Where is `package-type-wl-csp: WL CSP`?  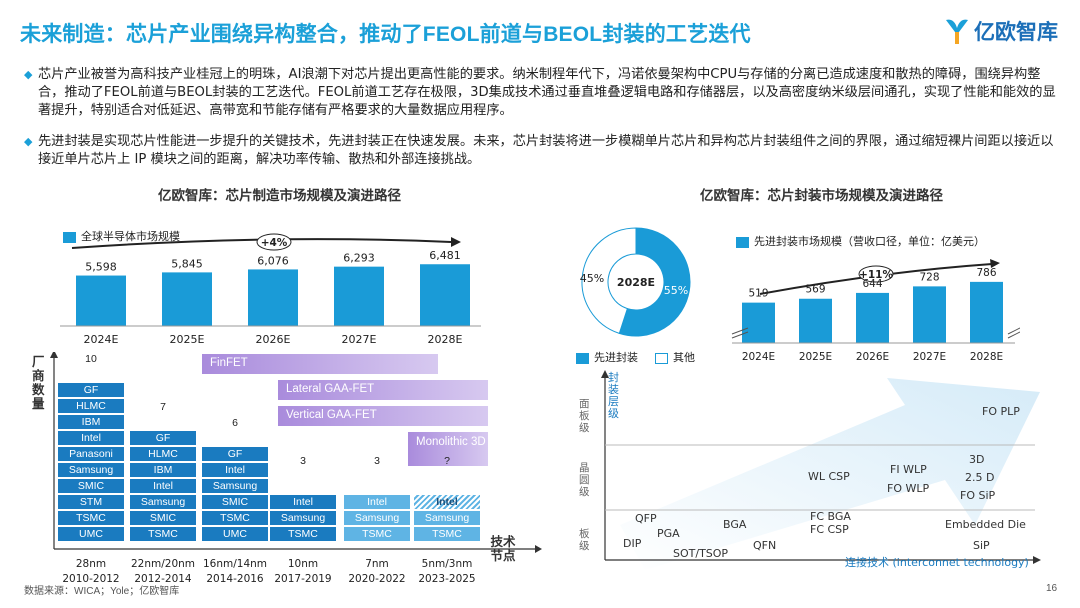 package-type-wl-csp: WL CSP is located at coordinates (829, 476).